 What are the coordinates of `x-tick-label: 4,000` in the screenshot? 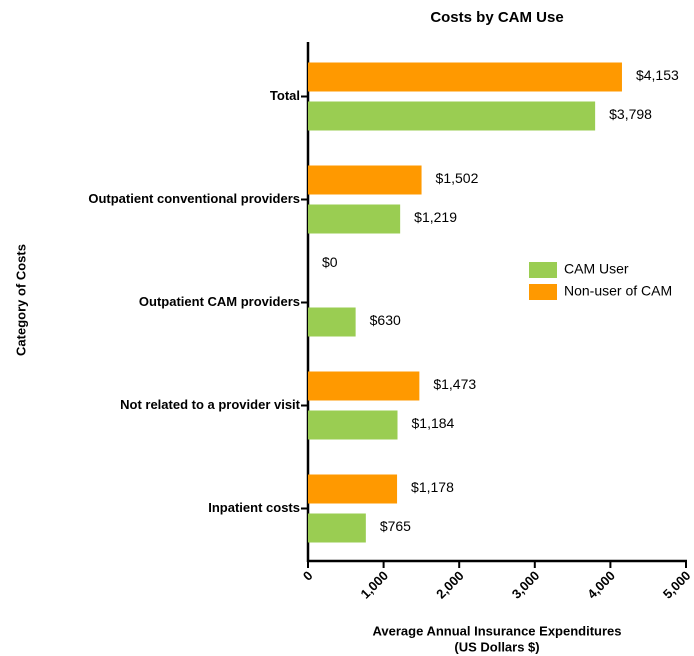 It's located at (601, 585).